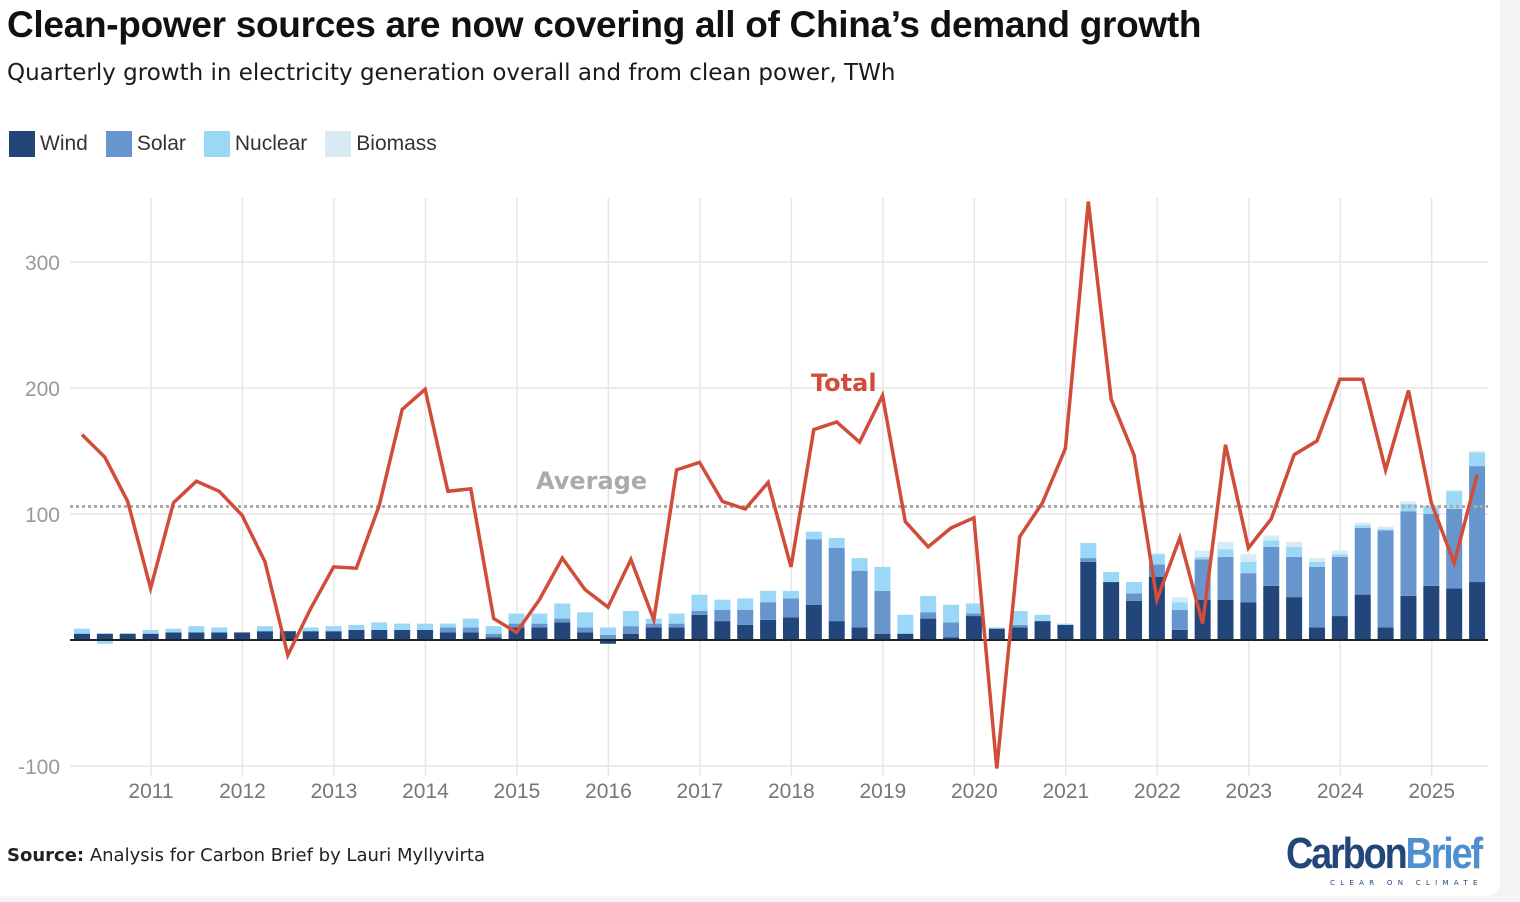  What do you see at coordinates (1392, 858) in the screenshot?
I see `carbon-brief-logo: CarbonBrief CLEAR ON CLIMATE` at bounding box center [1392, 858].